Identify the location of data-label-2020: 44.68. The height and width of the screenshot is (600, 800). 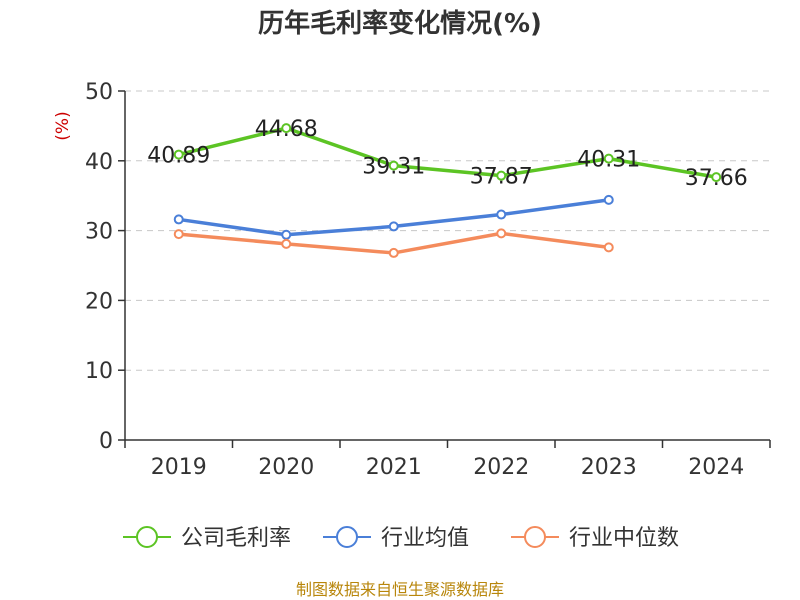
(286, 129).